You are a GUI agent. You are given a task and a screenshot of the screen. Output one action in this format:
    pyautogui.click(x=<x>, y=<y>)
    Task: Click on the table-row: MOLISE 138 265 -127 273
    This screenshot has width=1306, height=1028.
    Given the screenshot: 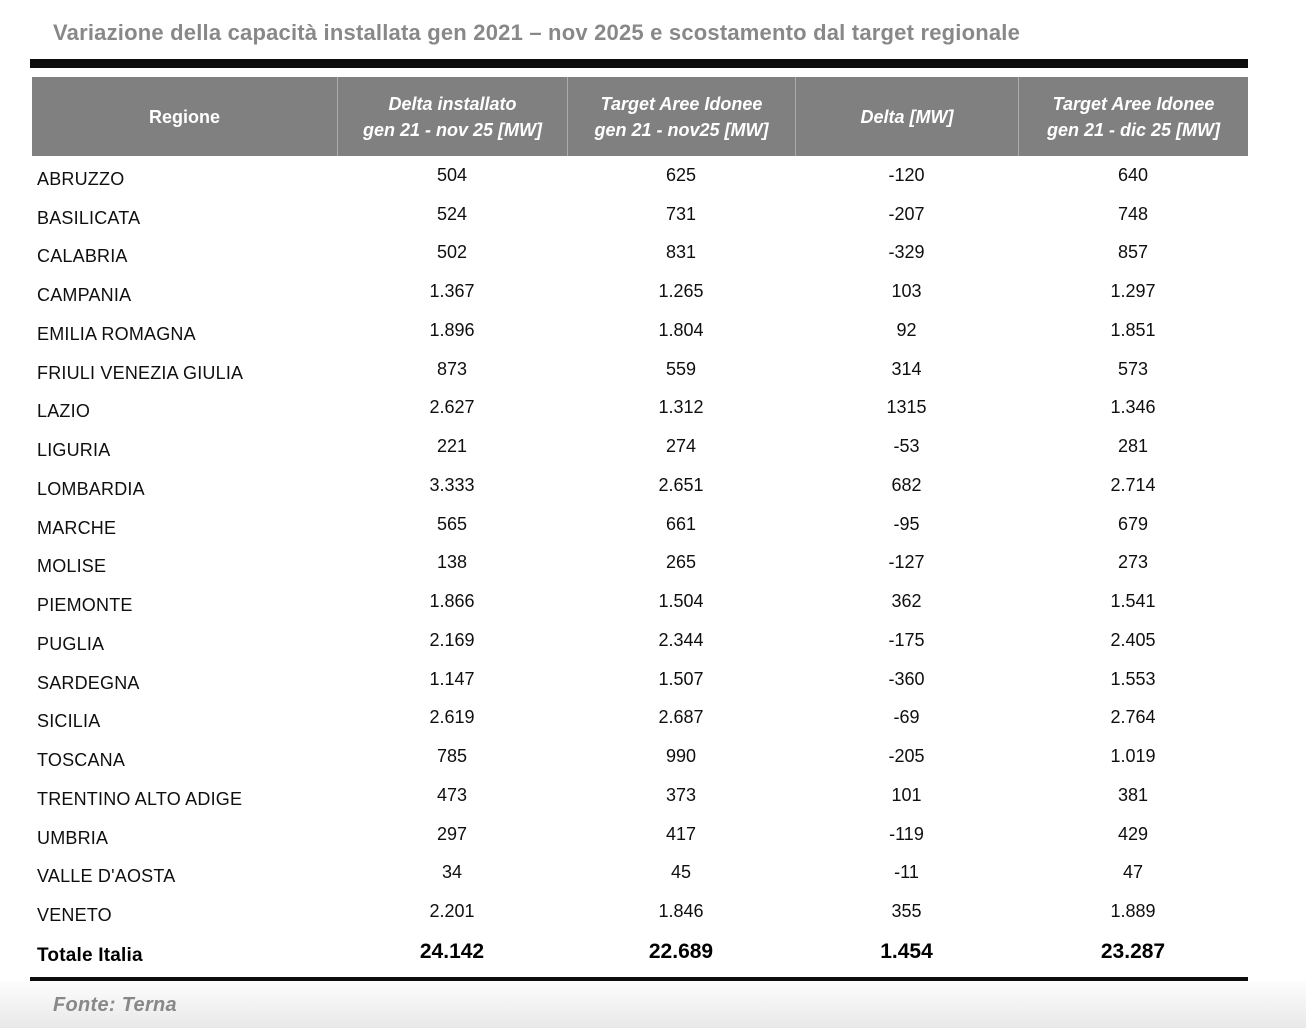 What is the action you would take?
    pyautogui.click(x=640, y=567)
    